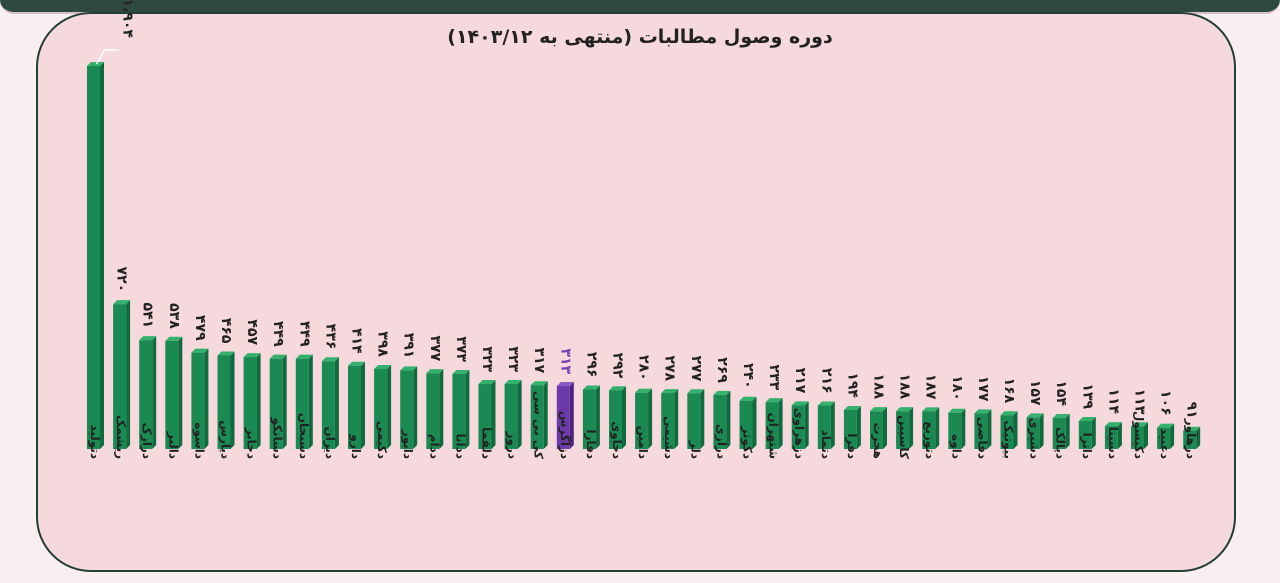 This screenshot has width=1280, height=583. I want to click on value-label: ۳۷۳, so click(461, 349).